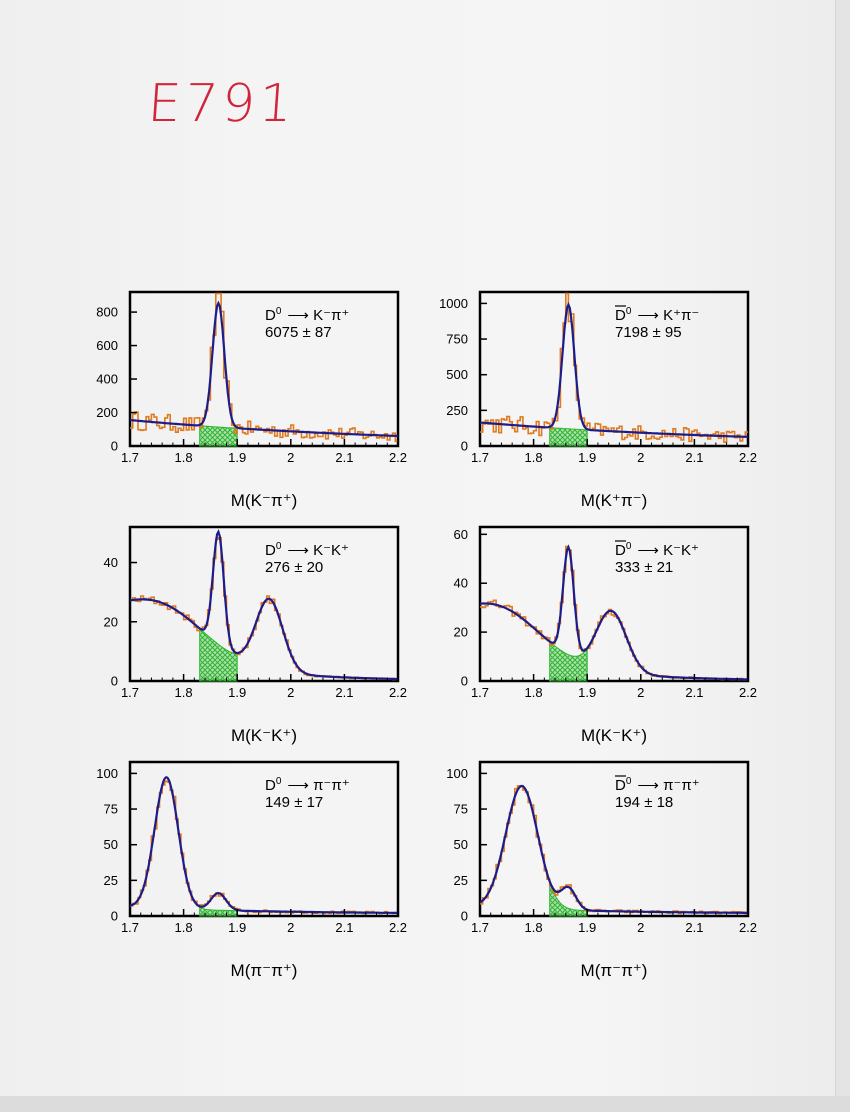 Image resolution: width=850 pixels, height=1112 pixels. I want to click on y-tick-label: 800, so click(107, 312).